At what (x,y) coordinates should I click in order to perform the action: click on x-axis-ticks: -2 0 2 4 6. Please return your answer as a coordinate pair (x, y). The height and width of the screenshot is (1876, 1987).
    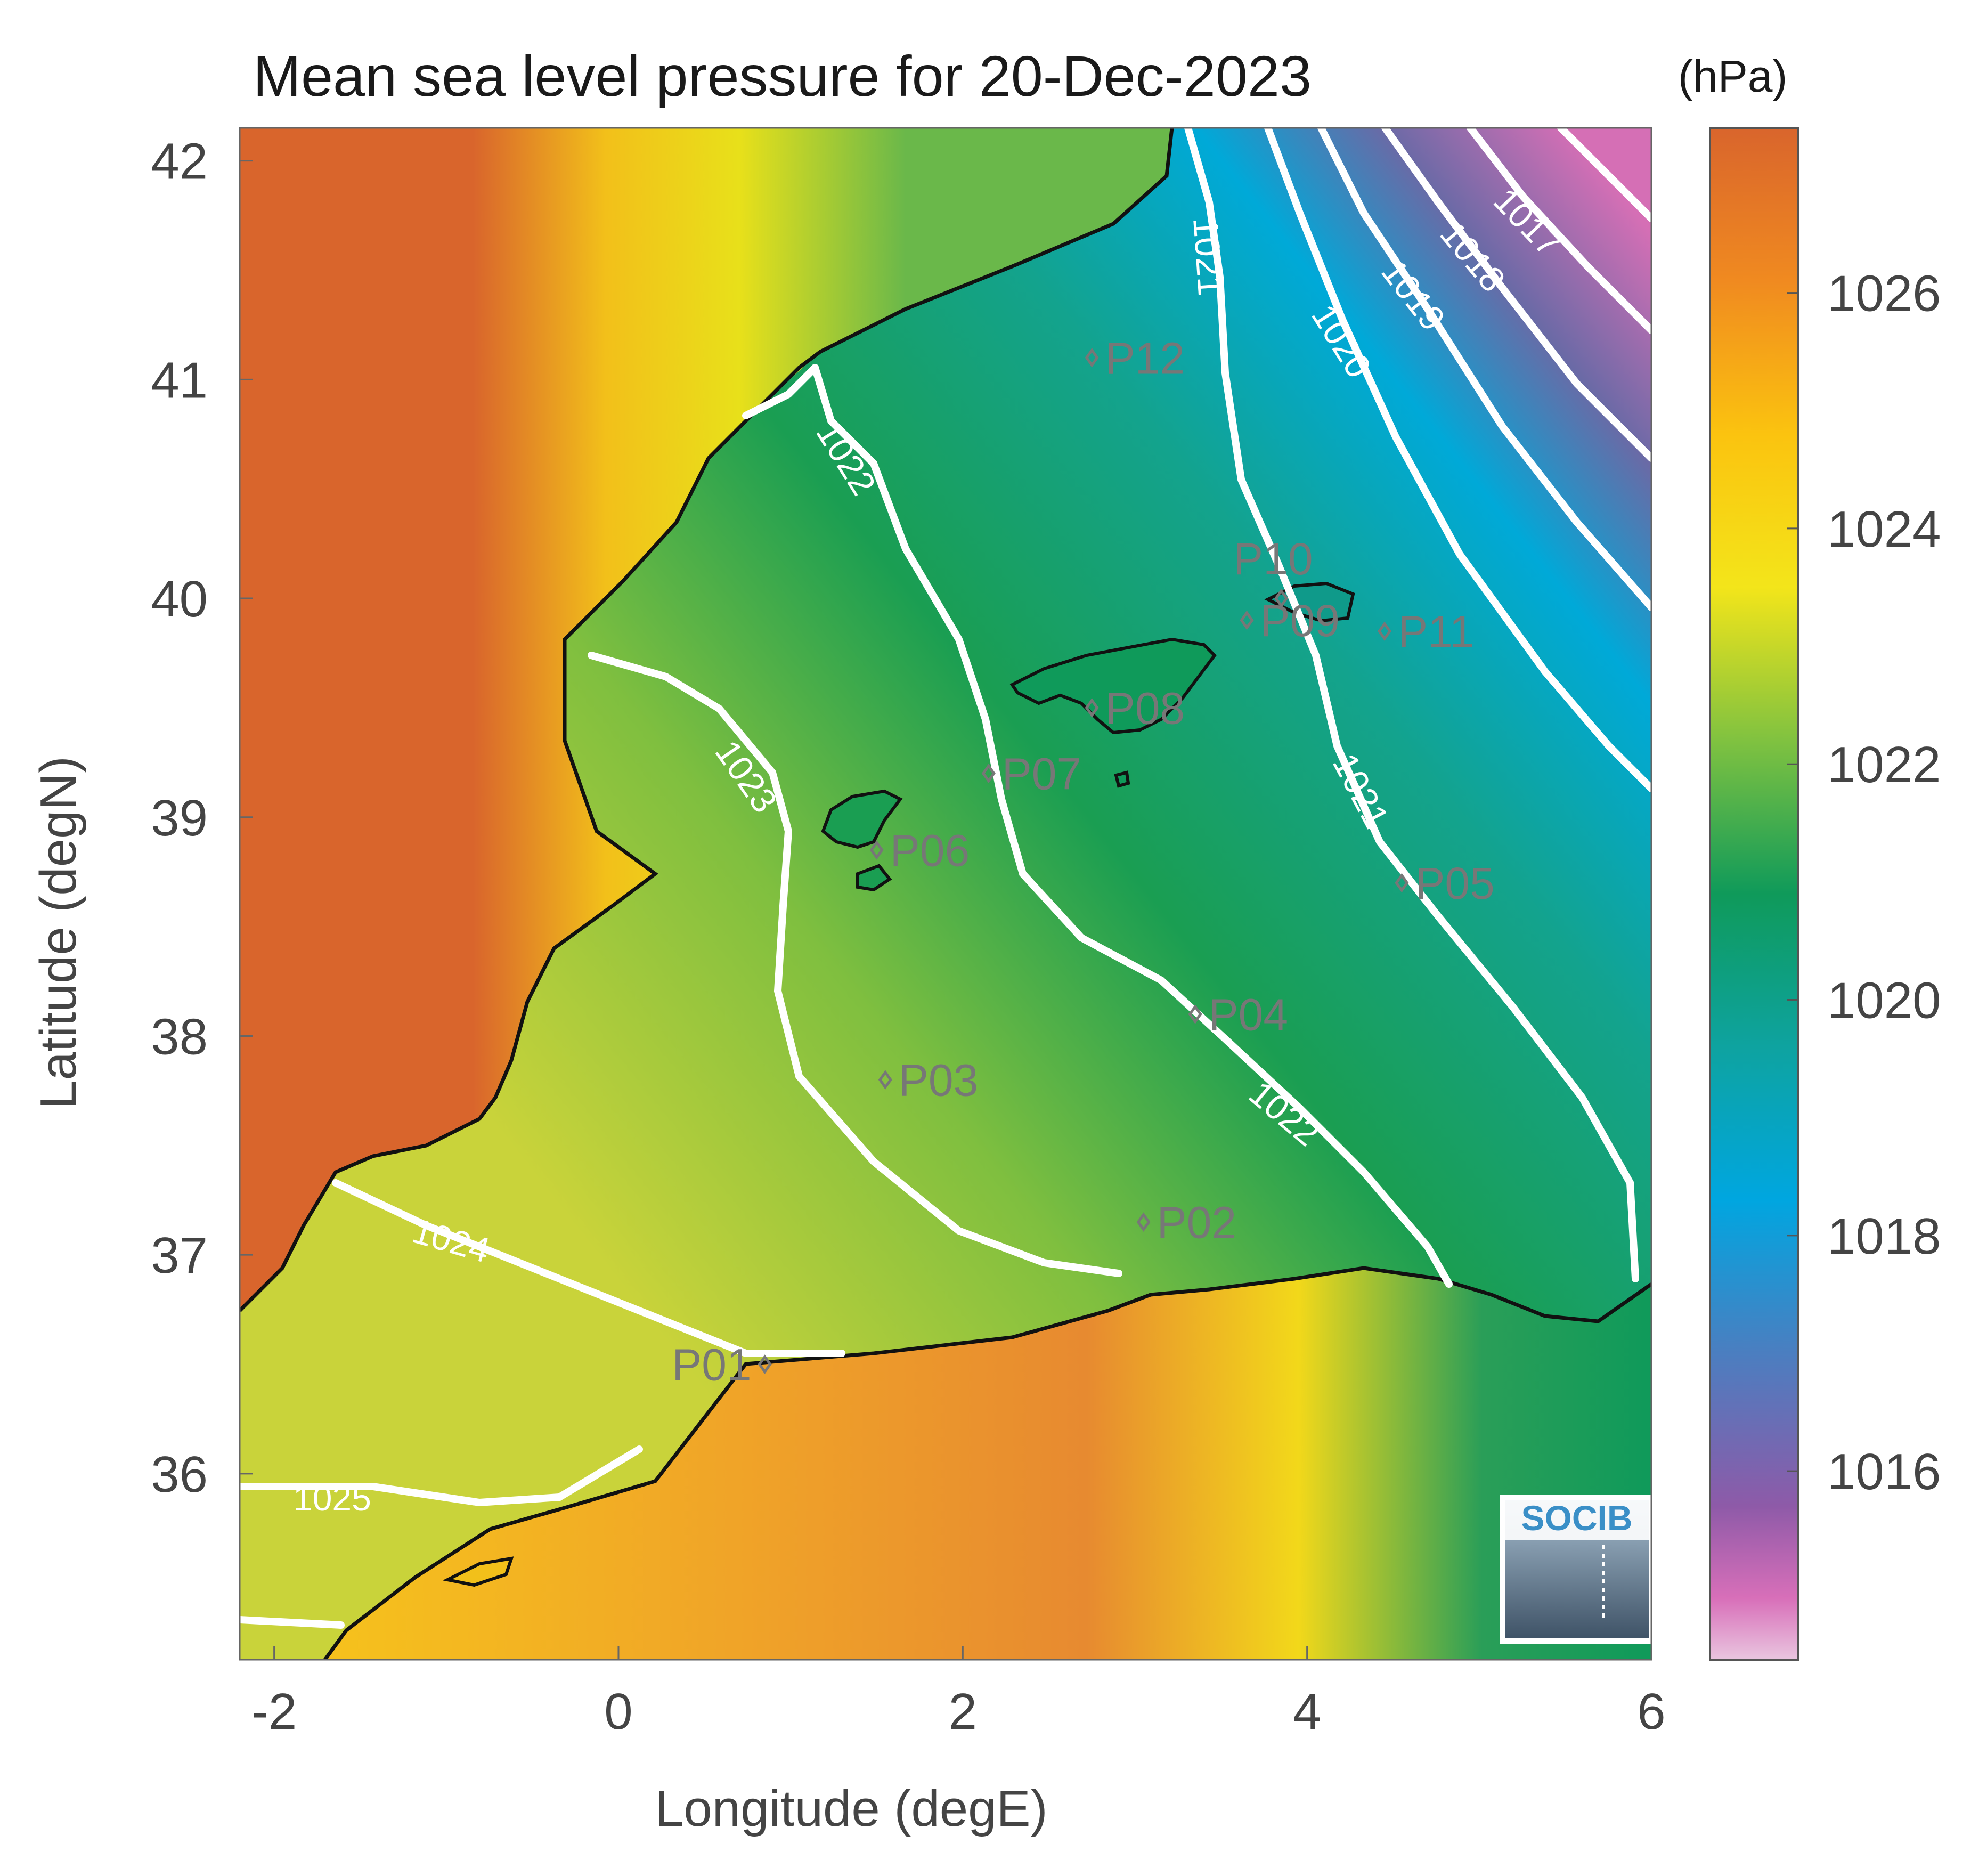
    Looking at the image, I should click on (958, 1693).